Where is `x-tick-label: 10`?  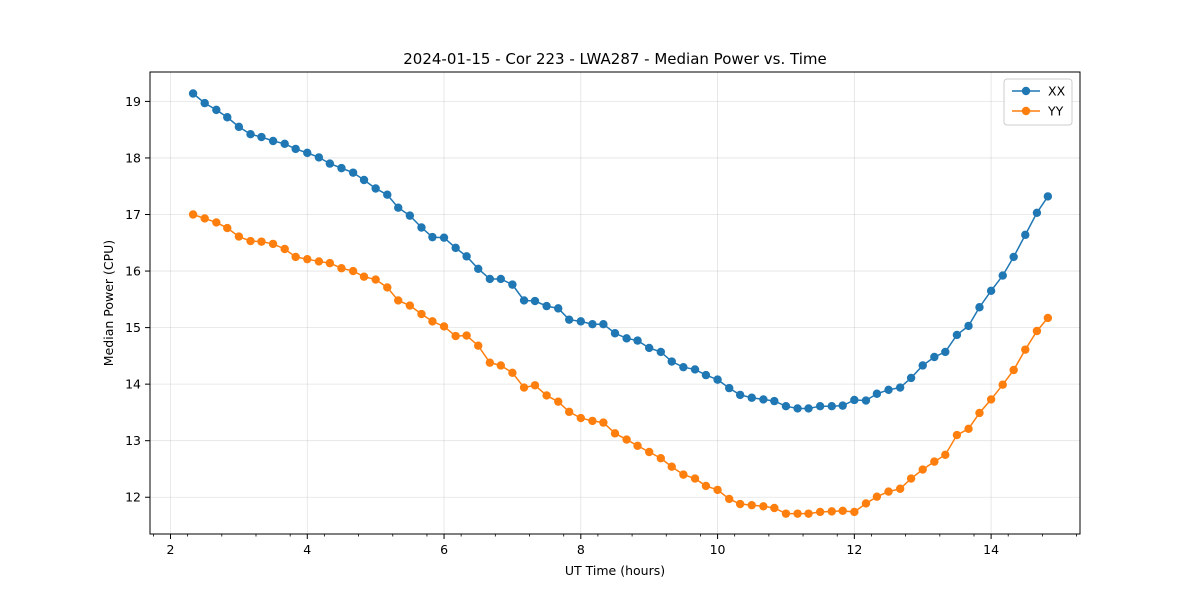 x-tick-label: 10 is located at coordinates (718, 549).